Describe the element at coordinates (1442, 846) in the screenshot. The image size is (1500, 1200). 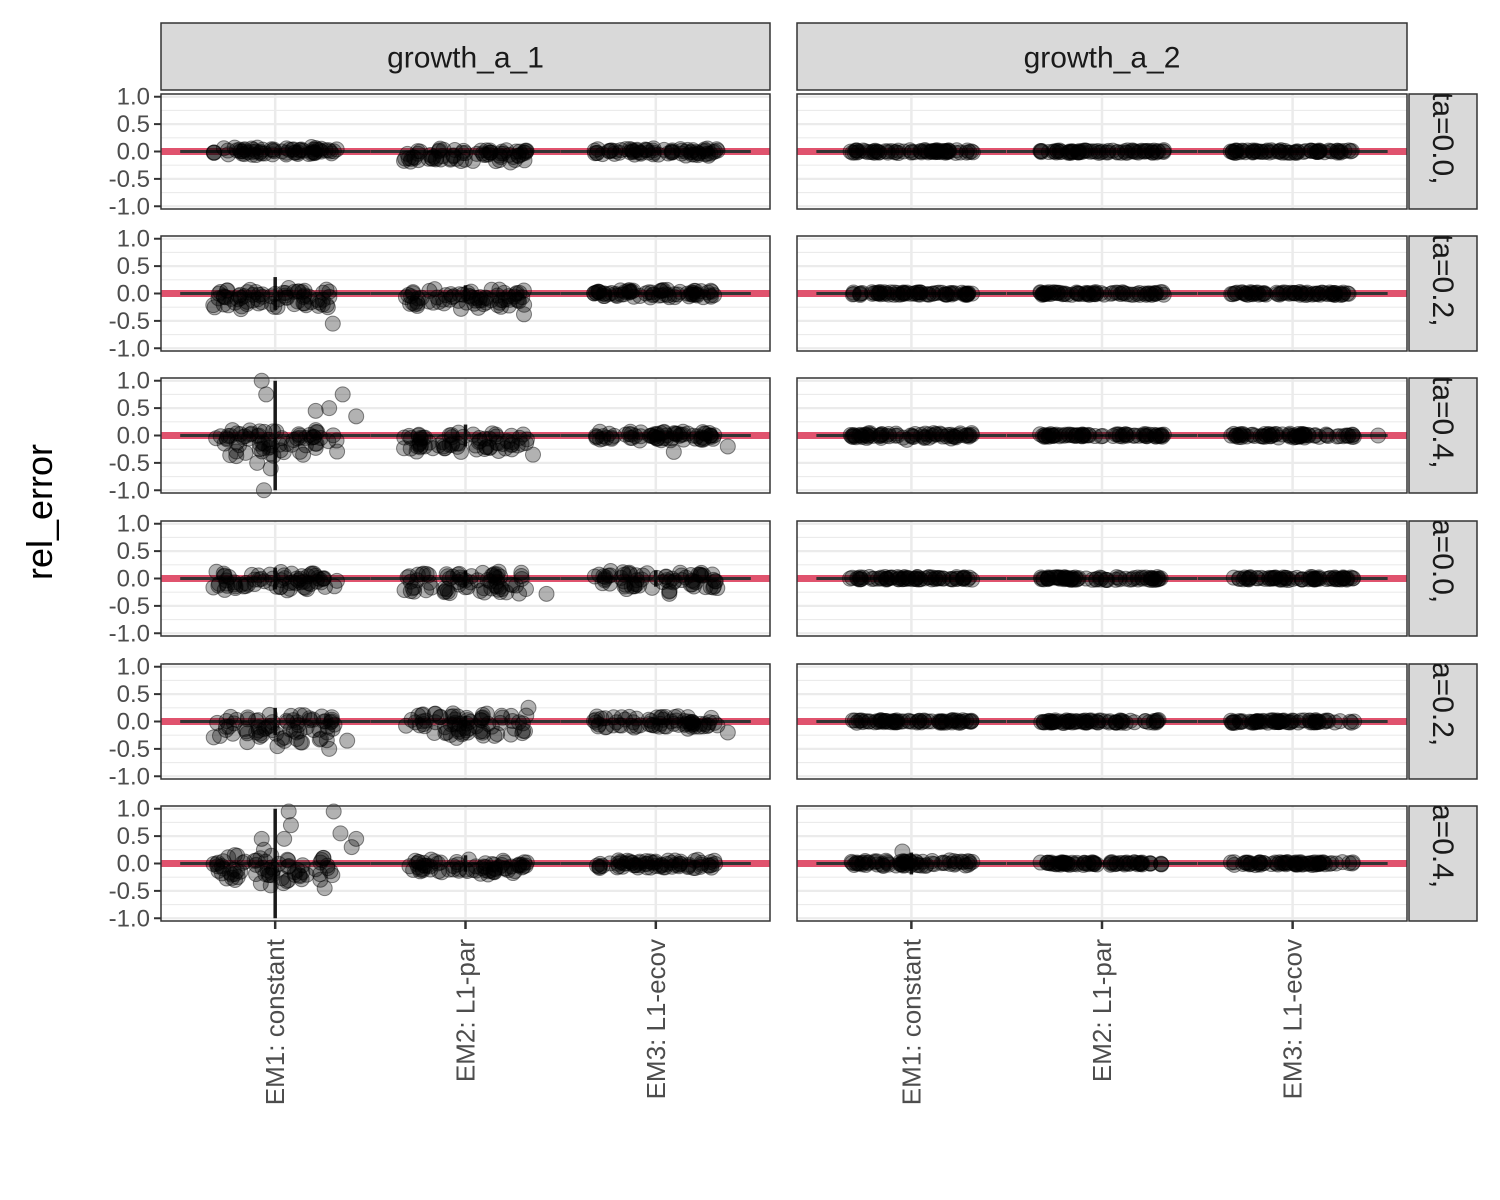
I see `row-strip-label: a=0.4,` at that location.